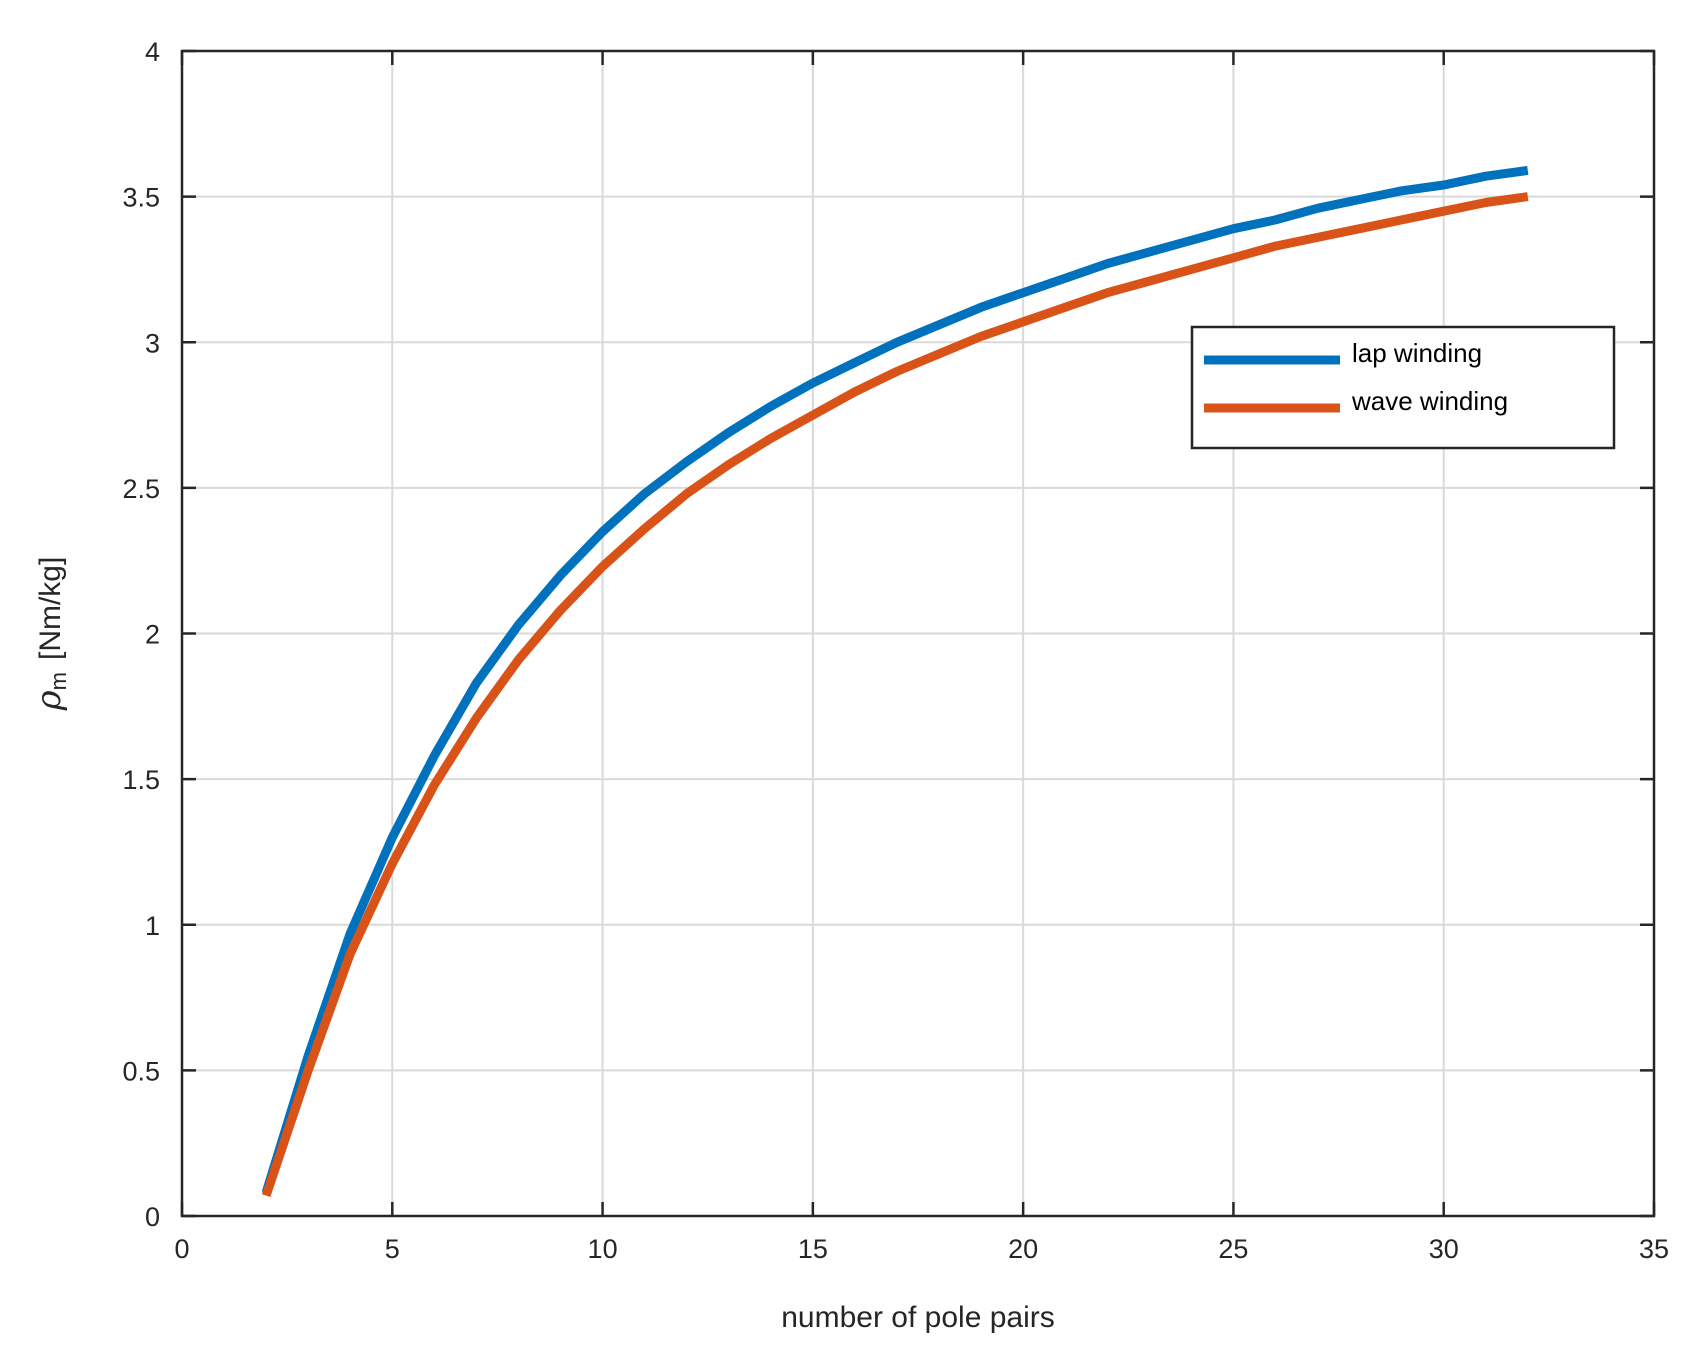 This screenshot has width=1683, height=1353. What do you see at coordinates (152, 926) in the screenshot?
I see `y-tick-label: 1` at bounding box center [152, 926].